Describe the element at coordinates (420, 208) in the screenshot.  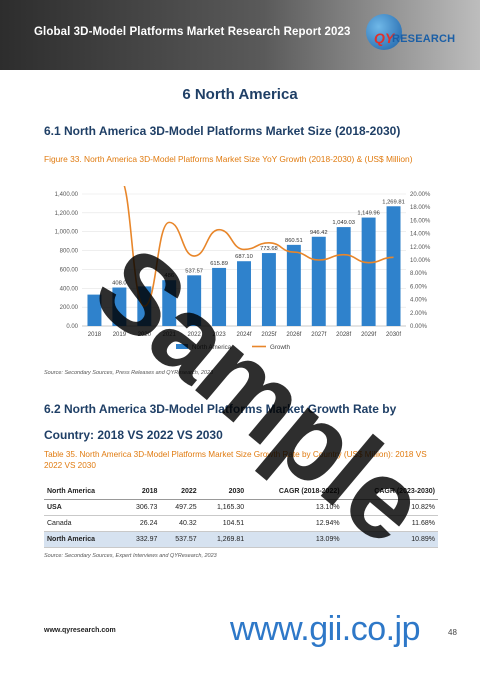
I see `y2-tick-label: 18.00%` at that location.